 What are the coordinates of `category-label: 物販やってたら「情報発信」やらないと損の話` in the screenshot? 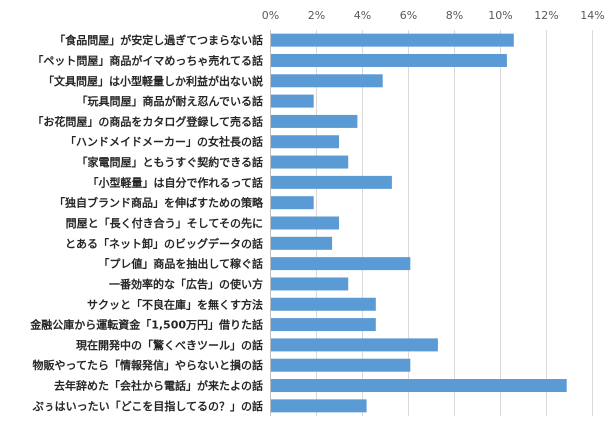 It's located at (148, 365).